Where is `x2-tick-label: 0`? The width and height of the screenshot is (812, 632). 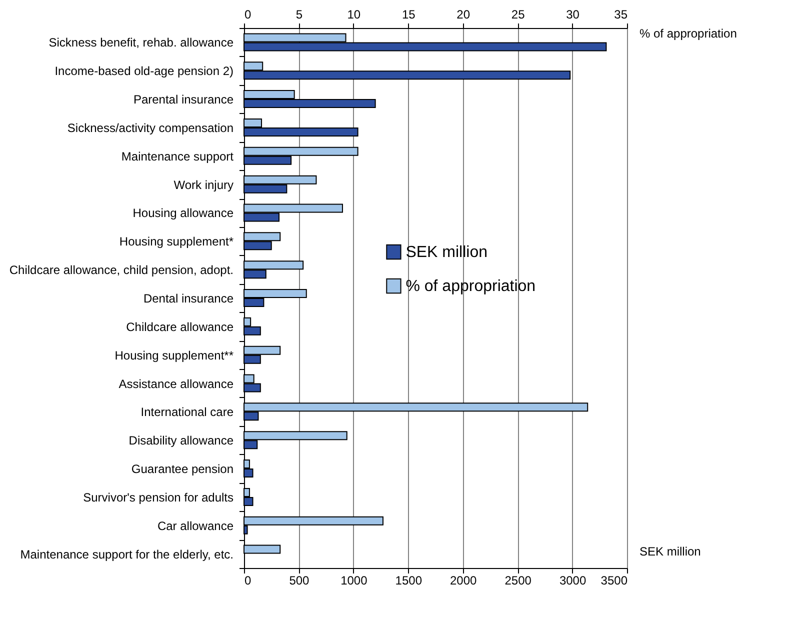
x2-tick-label: 0 is located at coordinates (248, 15).